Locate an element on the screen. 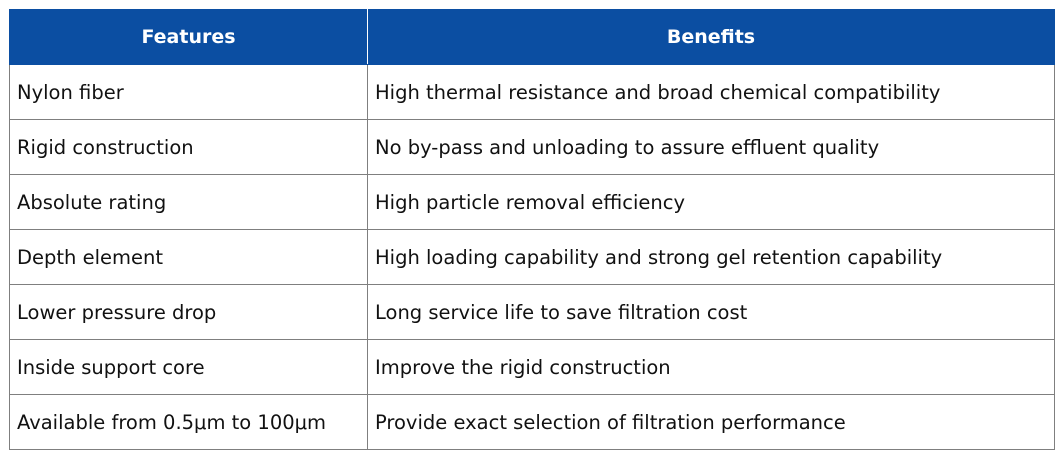  header-benefits: Benefits is located at coordinates (711, 37).